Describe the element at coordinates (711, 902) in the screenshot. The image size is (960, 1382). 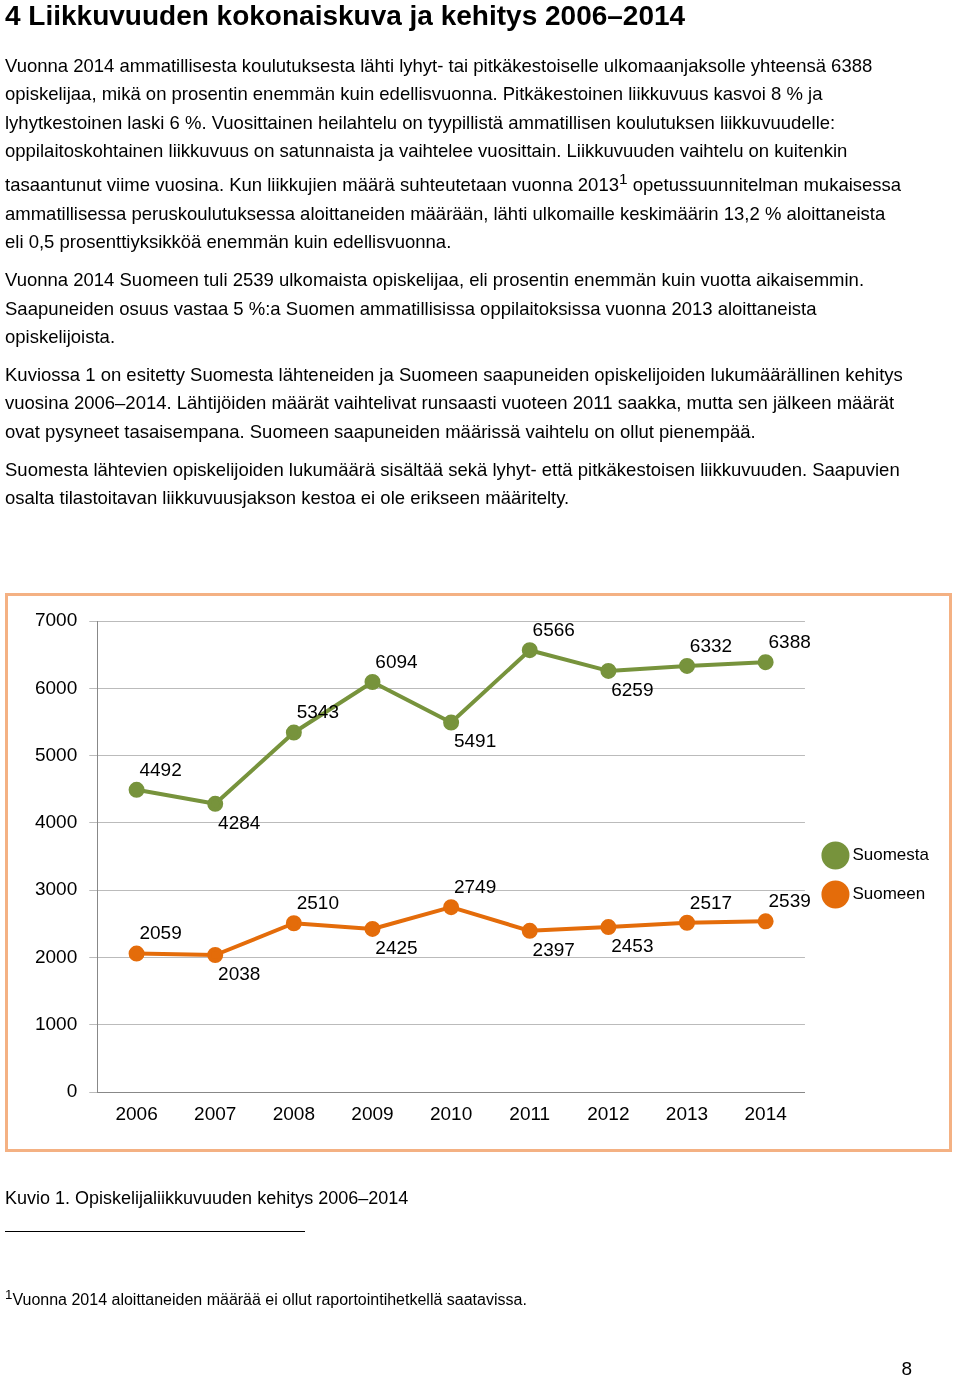
I see `data-label: 2517` at that location.